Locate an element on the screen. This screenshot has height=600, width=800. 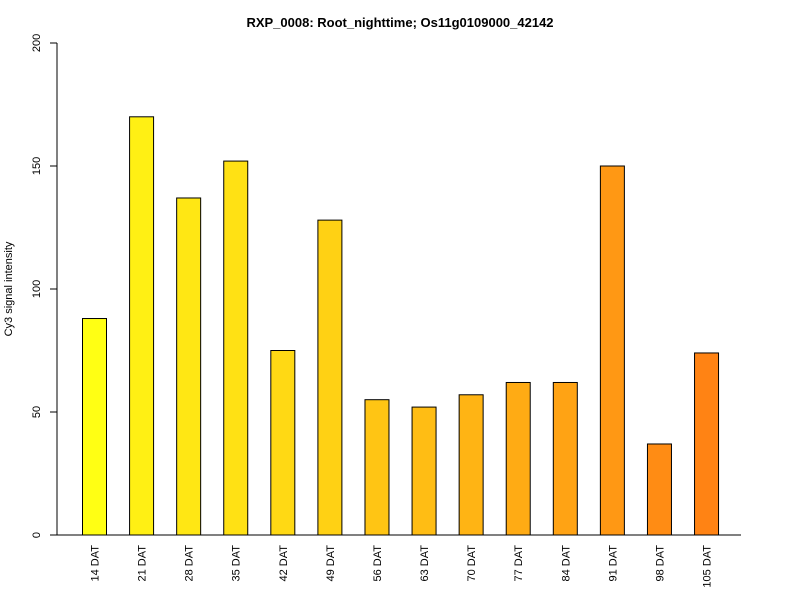
x-tick-label: 98 DAT is located at coordinates (660, 563).